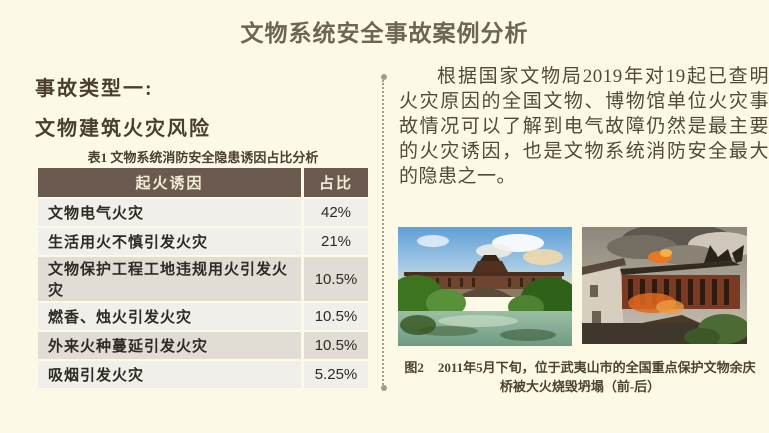  I want to click on column-header-pct: 占比, so click(334, 182).